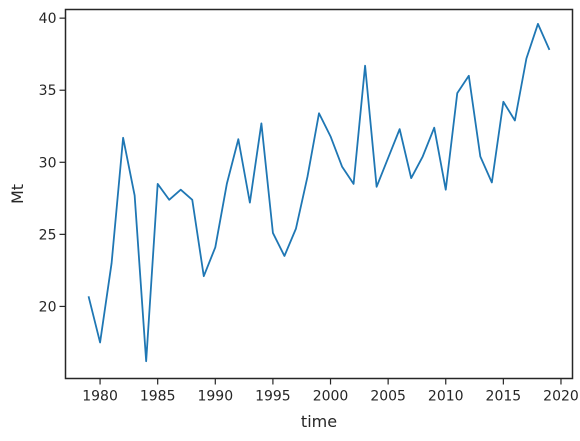 The height and width of the screenshot is (441, 580). Describe the element at coordinates (561, 397) in the screenshot. I see `x-tick-label: 2020` at that location.